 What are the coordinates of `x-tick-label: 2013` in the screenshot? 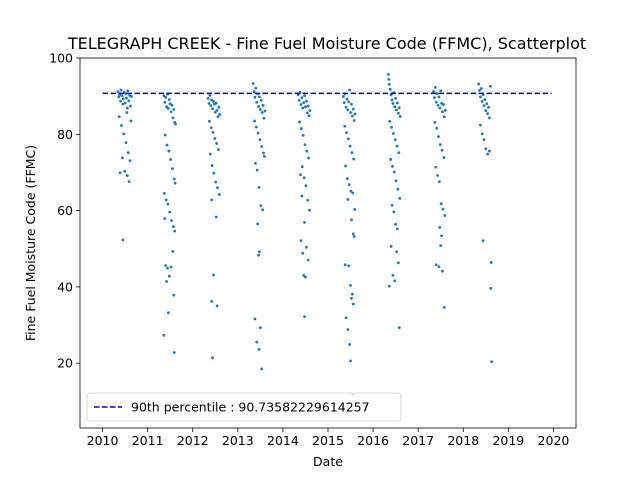 It's located at (238, 440).